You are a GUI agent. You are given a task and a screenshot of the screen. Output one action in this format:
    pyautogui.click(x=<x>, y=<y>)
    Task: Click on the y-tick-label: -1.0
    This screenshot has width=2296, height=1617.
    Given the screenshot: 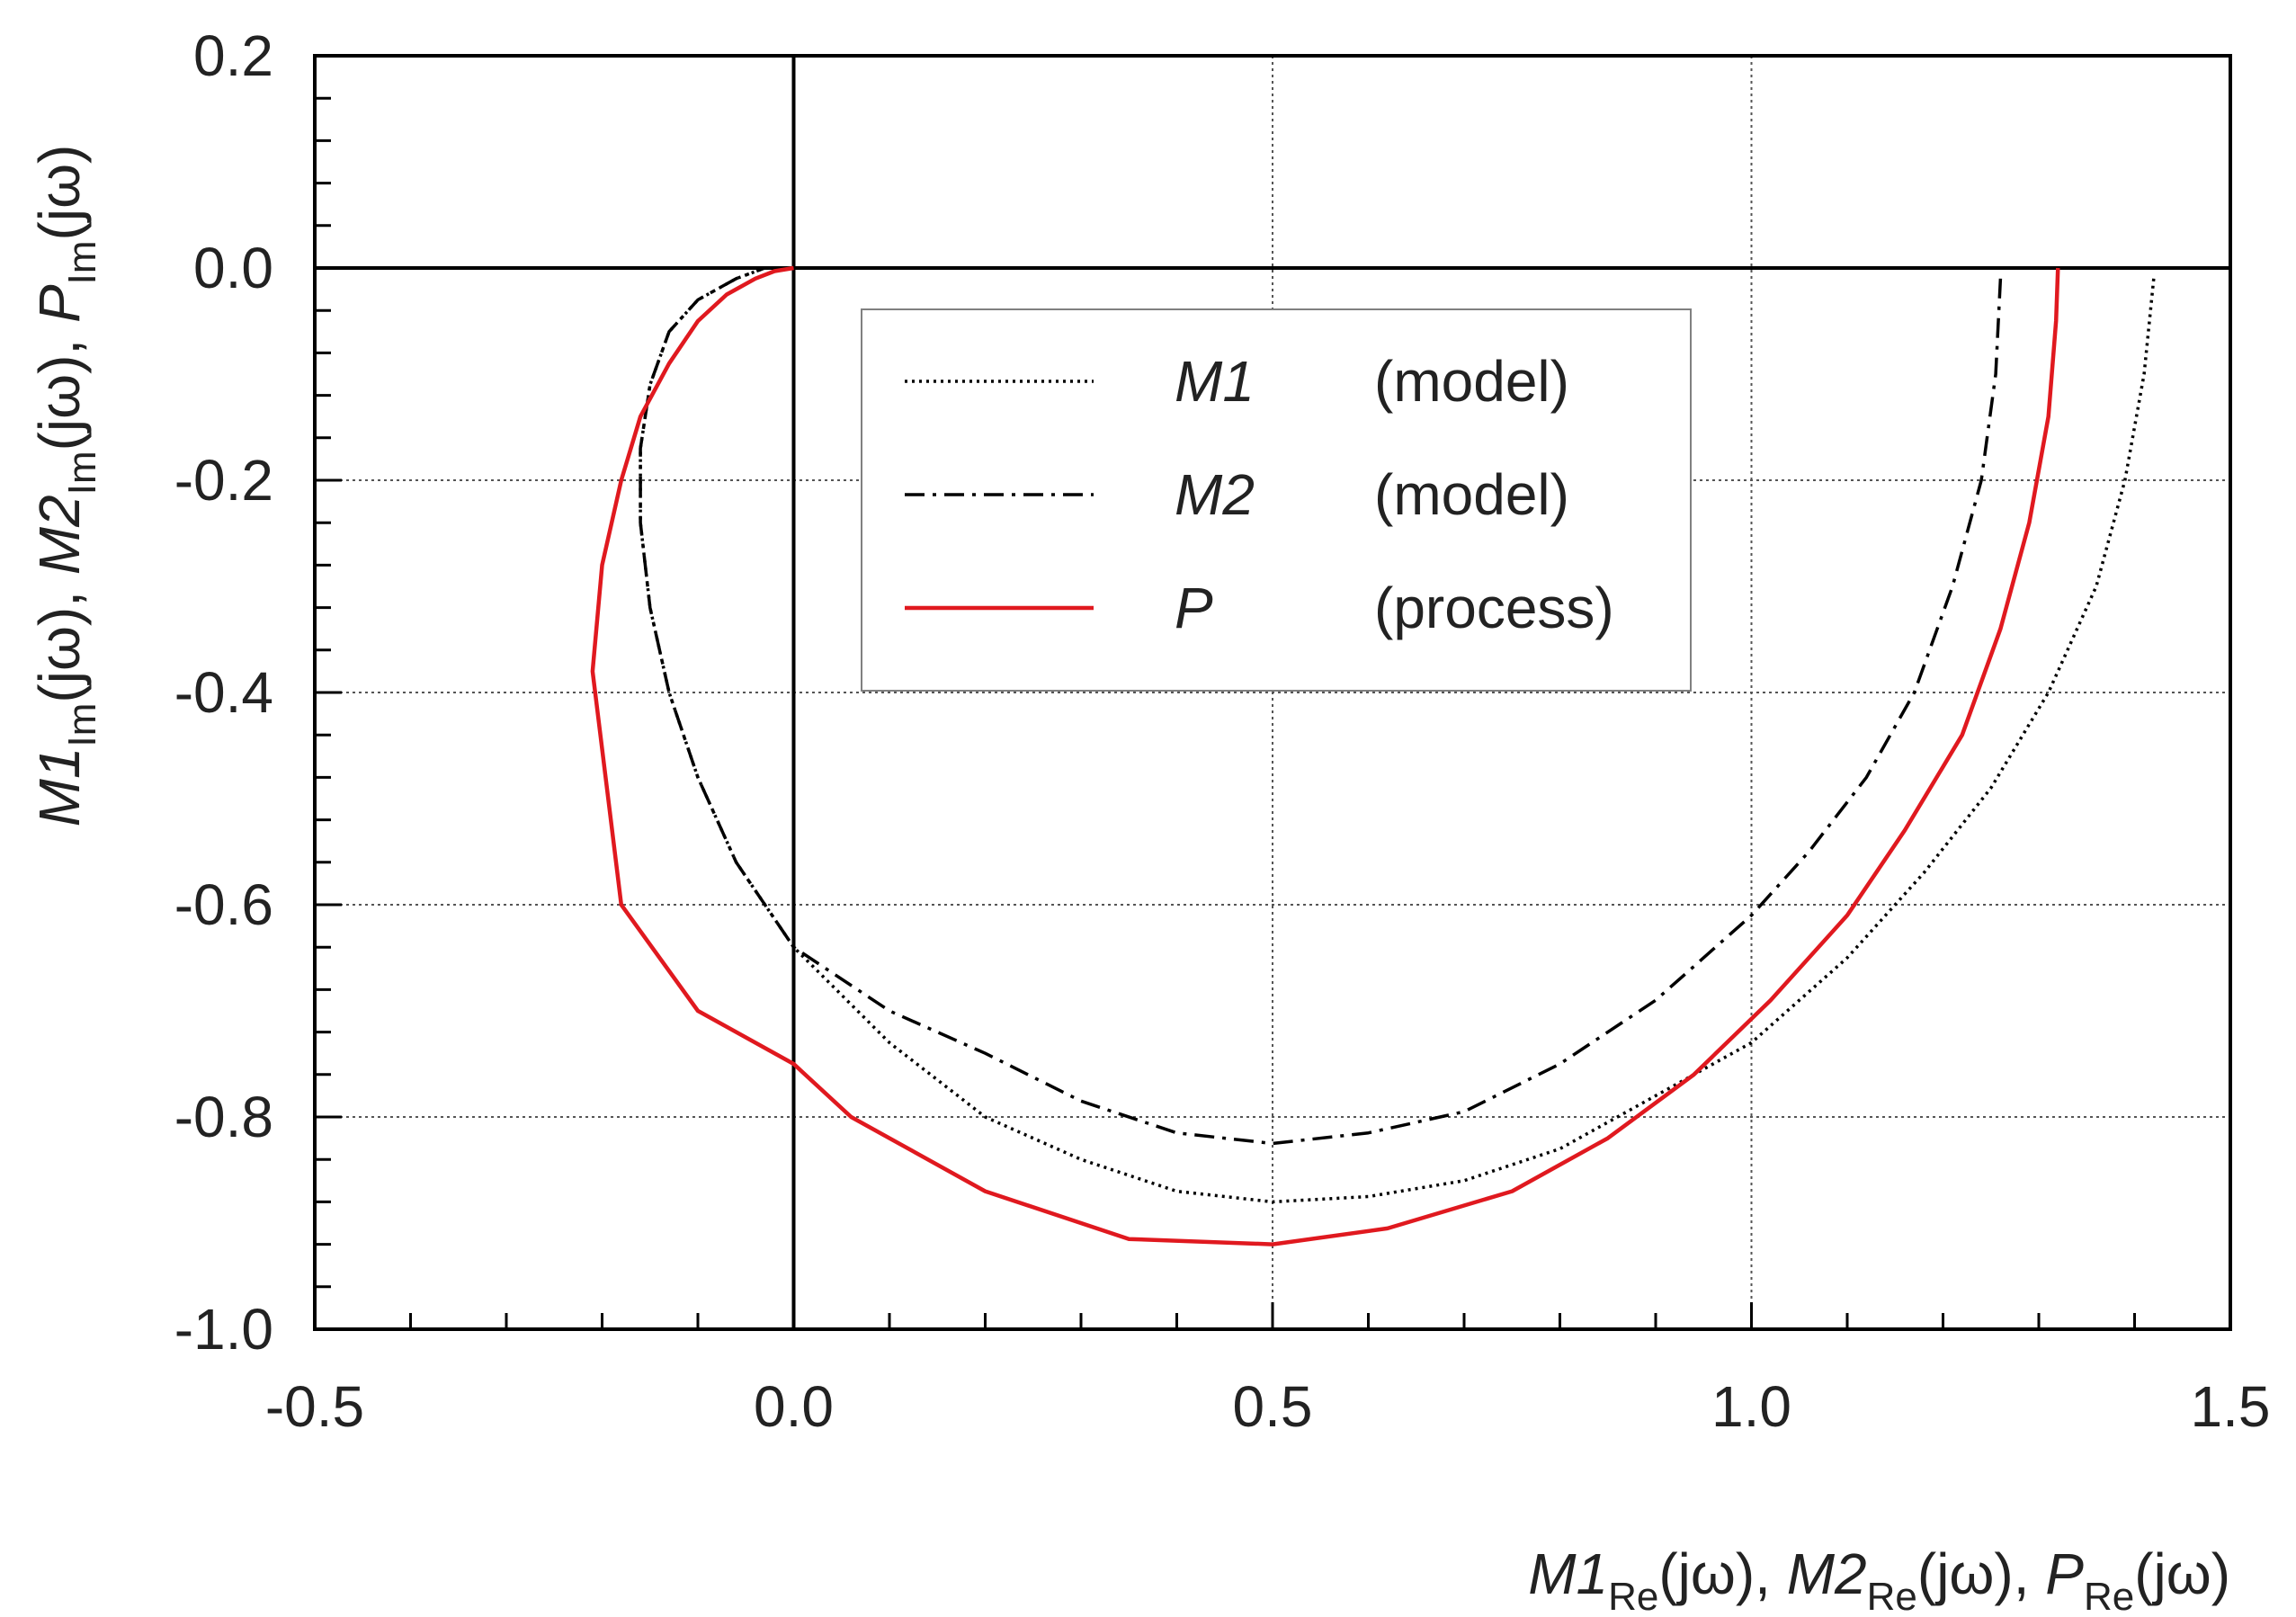 What is the action you would take?
    pyautogui.click(x=223, y=1329)
    